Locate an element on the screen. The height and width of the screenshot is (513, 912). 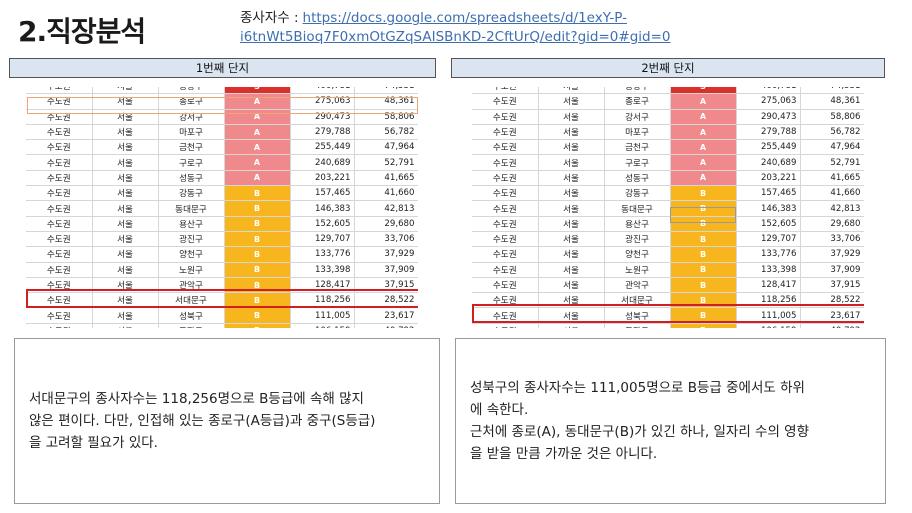
cell-workers: 37,909 is located at coordinates (832, 270).